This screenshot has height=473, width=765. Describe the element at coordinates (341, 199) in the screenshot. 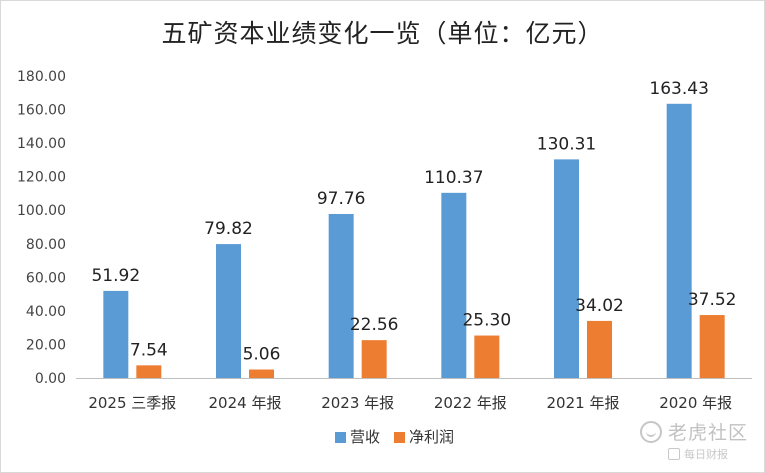

I see `revenue-data-label: 97.76` at that location.